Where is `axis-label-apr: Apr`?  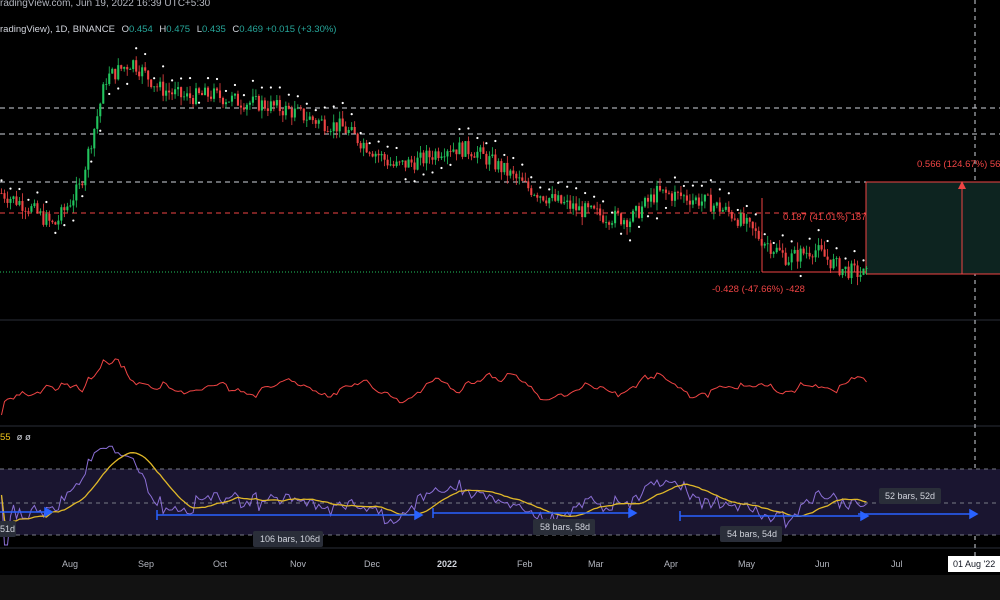 axis-label-apr: Apr is located at coordinates (671, 564).